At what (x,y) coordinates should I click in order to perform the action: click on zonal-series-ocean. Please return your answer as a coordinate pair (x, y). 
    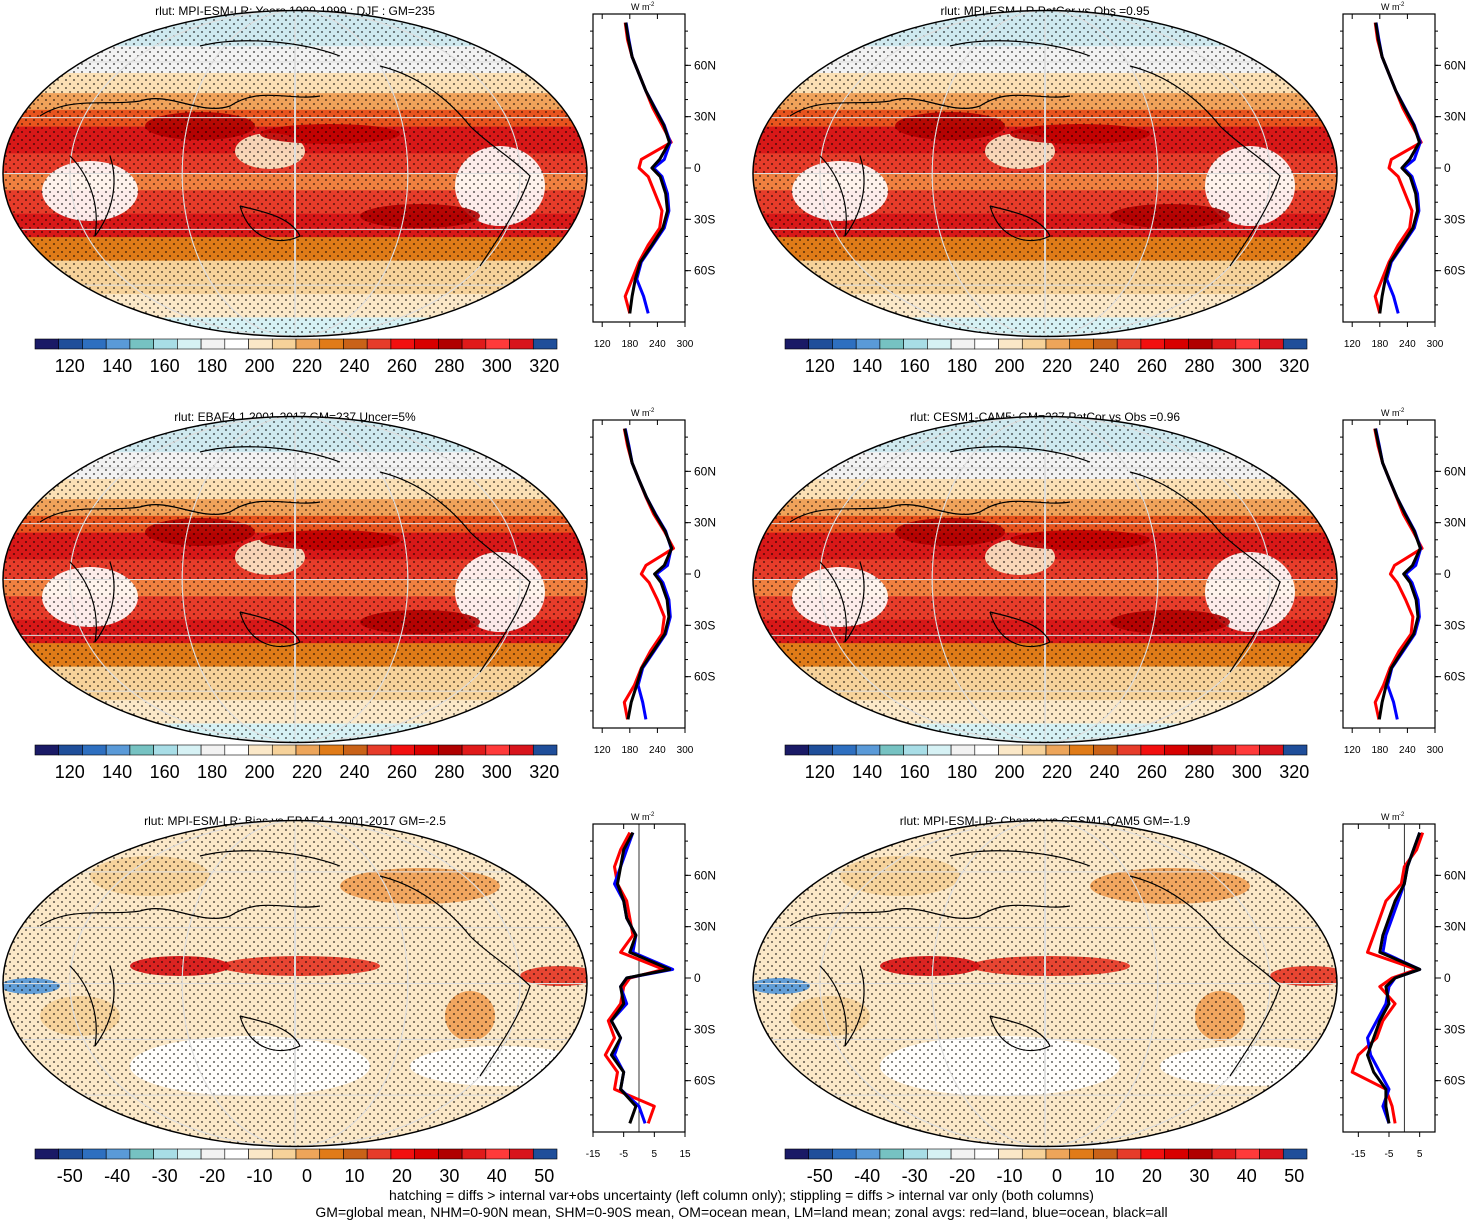
    Looking at the image, I should click on (1398, 168).